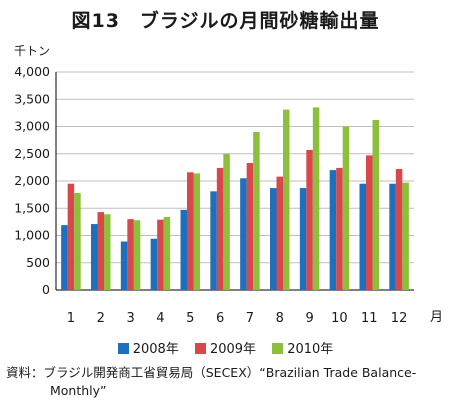  What do you see at coordinates (64, 257) in the screenshot?
I see `bar-2008年-1` at bounding box center [64, 257].